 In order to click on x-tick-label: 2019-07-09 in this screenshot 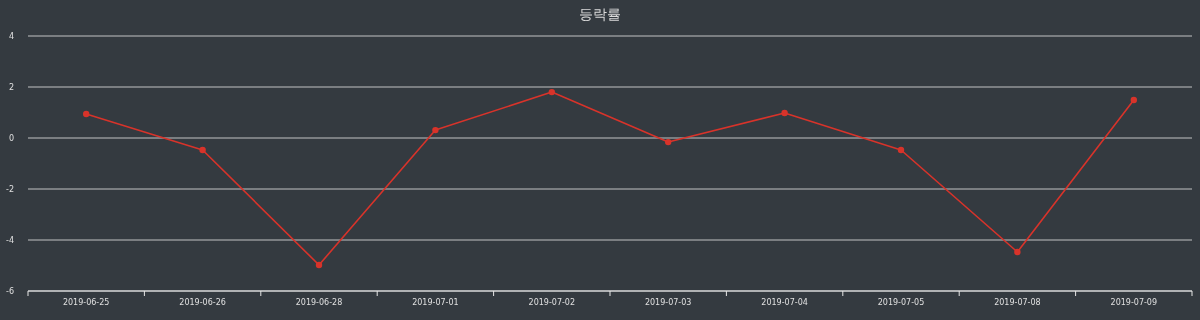, I will do `click(1134, 302)`.